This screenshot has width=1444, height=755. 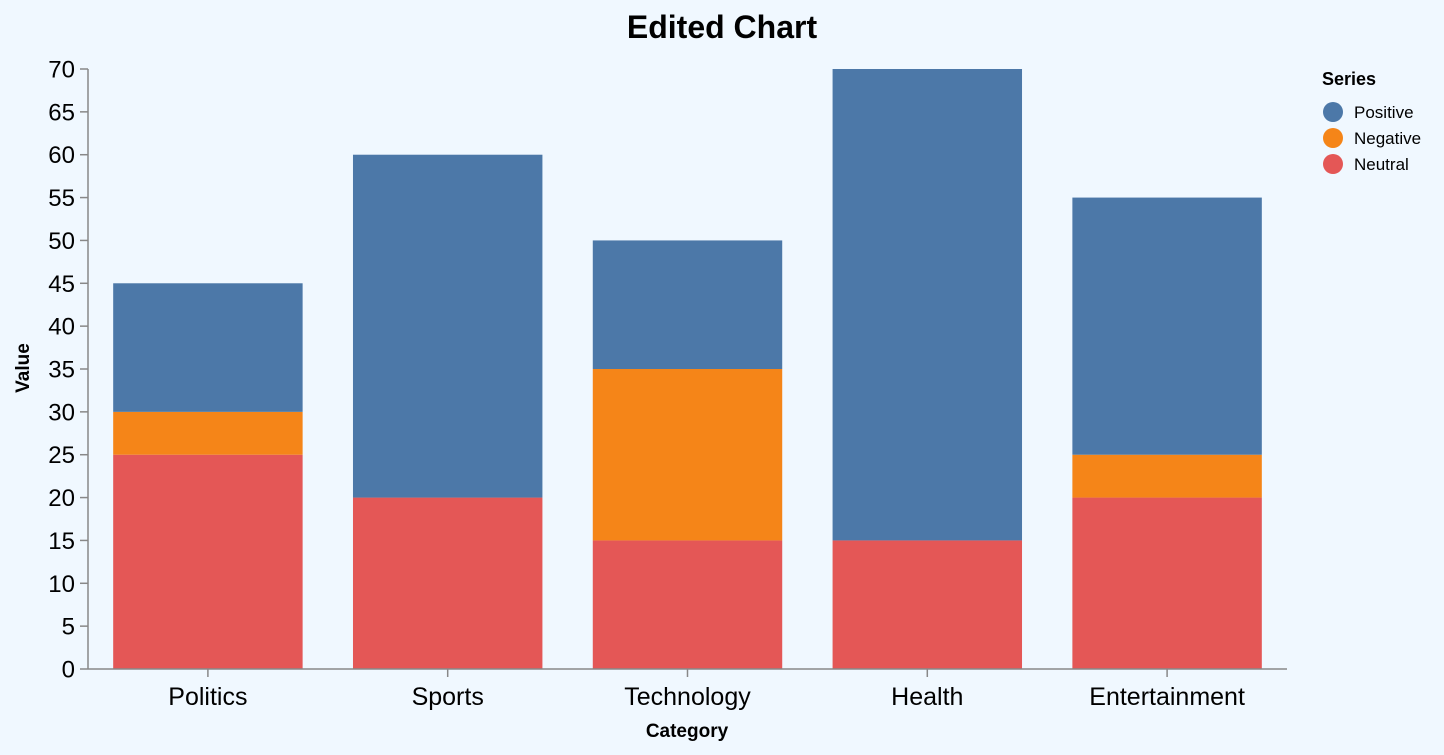 What do you see at coordinates (687, 455) in the screenshot?
I see `bar-technology-negative` at bounding box center [687, 455].